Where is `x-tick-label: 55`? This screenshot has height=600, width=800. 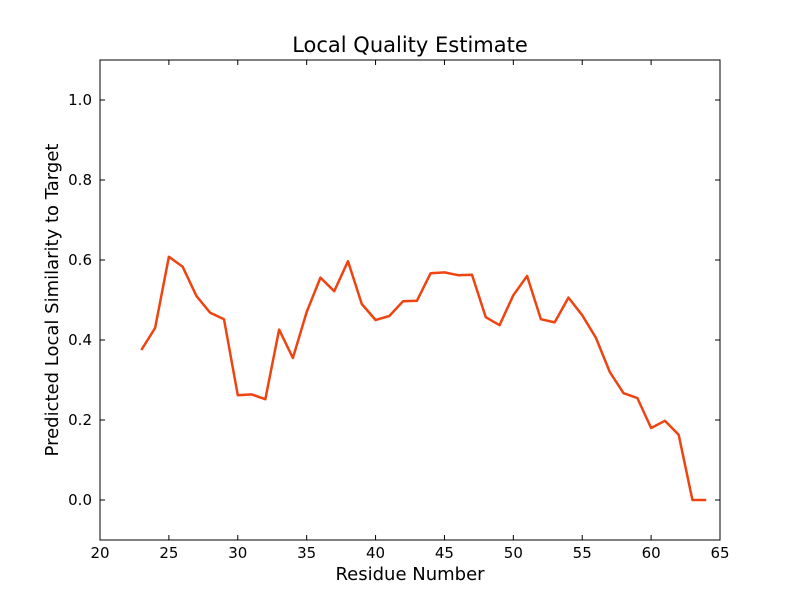 x-tick-label: 55 is located at coordinates (582, 553).